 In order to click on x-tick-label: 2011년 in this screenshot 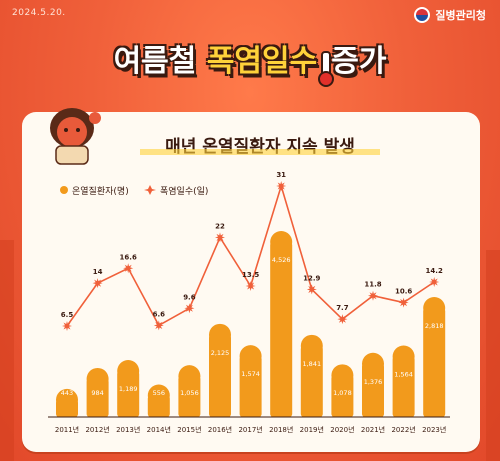, I will do `click(67, 429)`.